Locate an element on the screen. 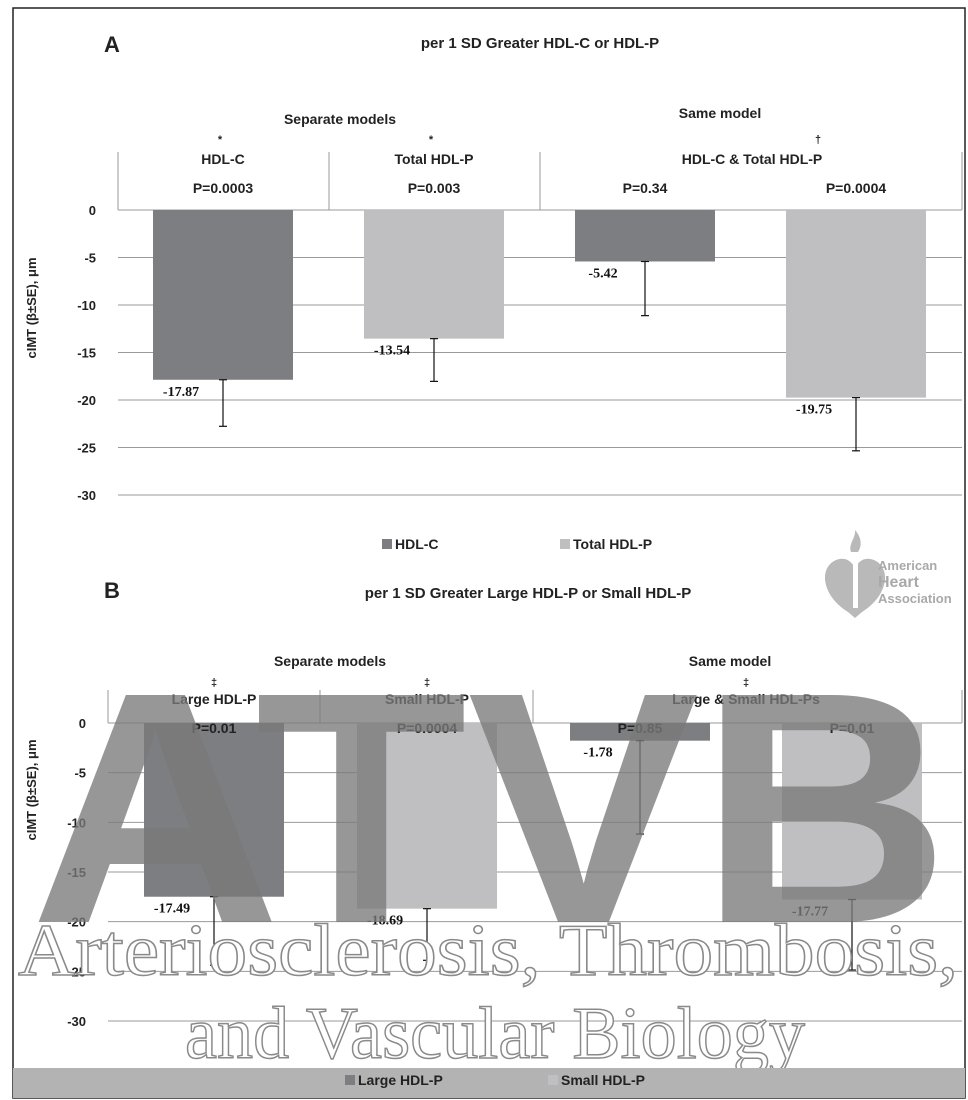 The width and height of the screenshot is (968, 1100). panel-b-y-tick-label: -5 is located at coordinates (80, 773).